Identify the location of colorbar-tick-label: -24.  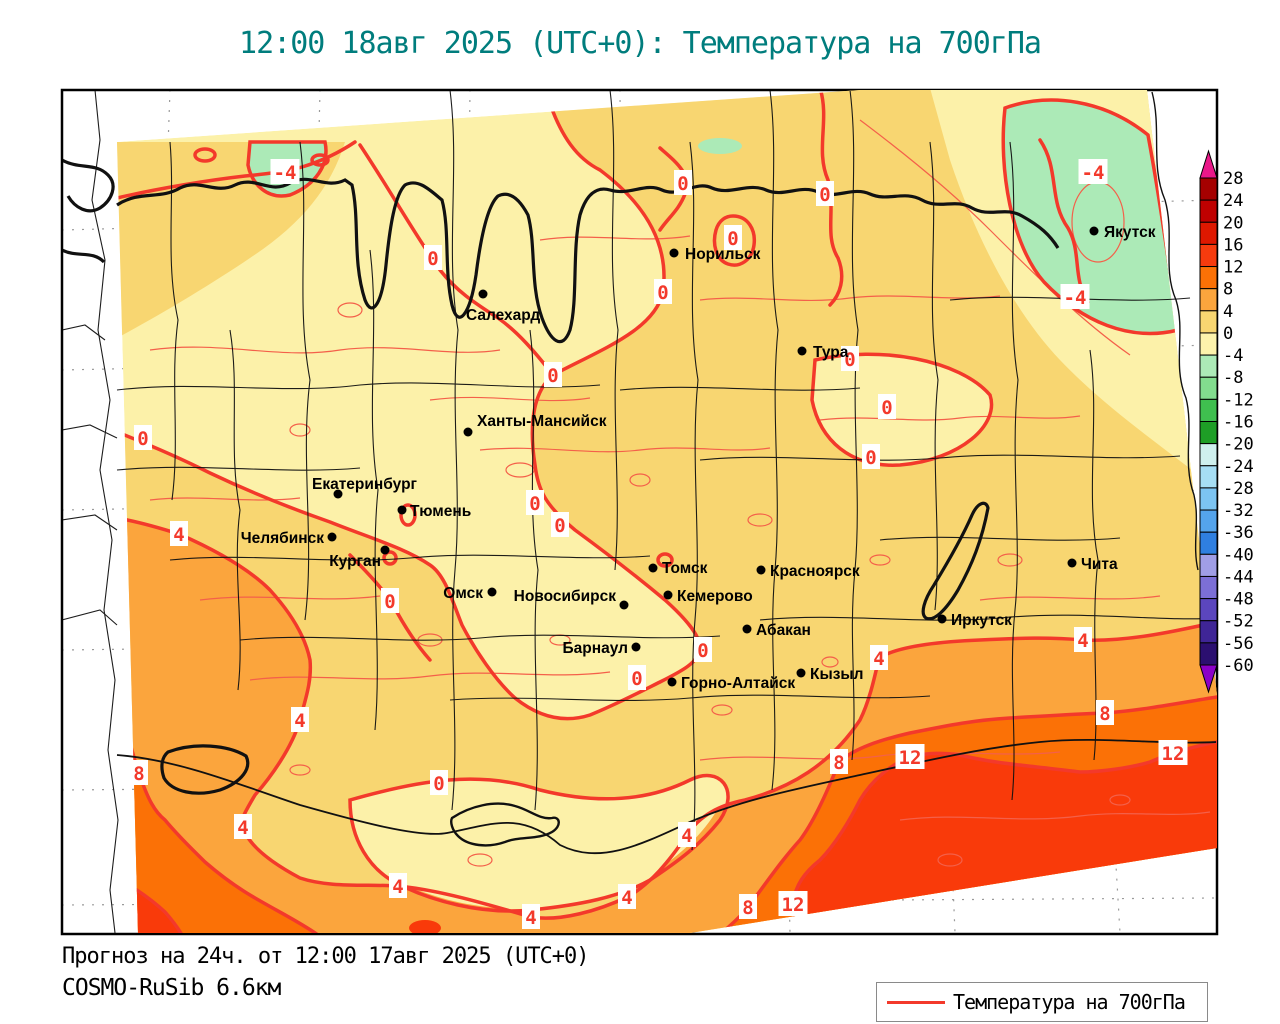
(1238, 467).